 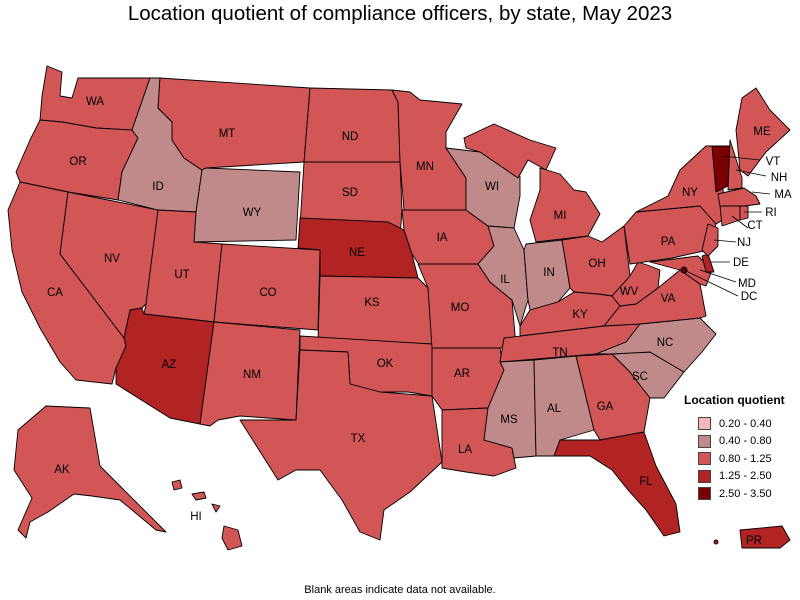 I want to click on state-pr, so click(x=765, y=537).